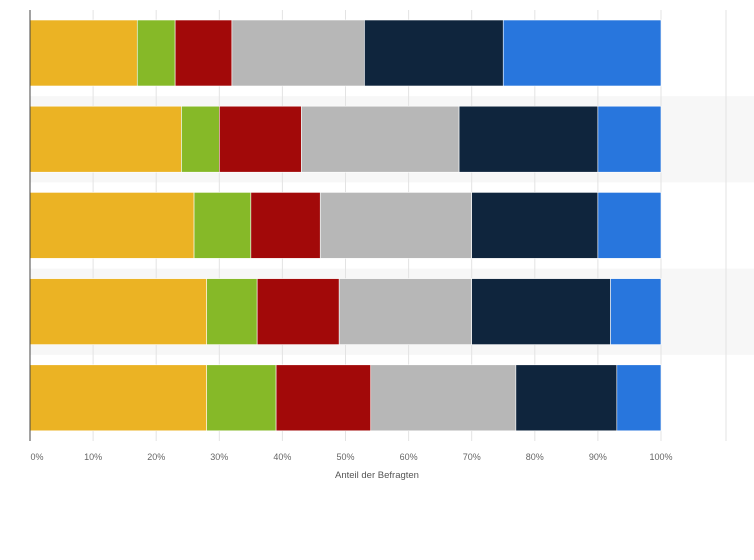 The image size is (754, 560). I want to click on x-tick-label: 70%, so click(472, 457).